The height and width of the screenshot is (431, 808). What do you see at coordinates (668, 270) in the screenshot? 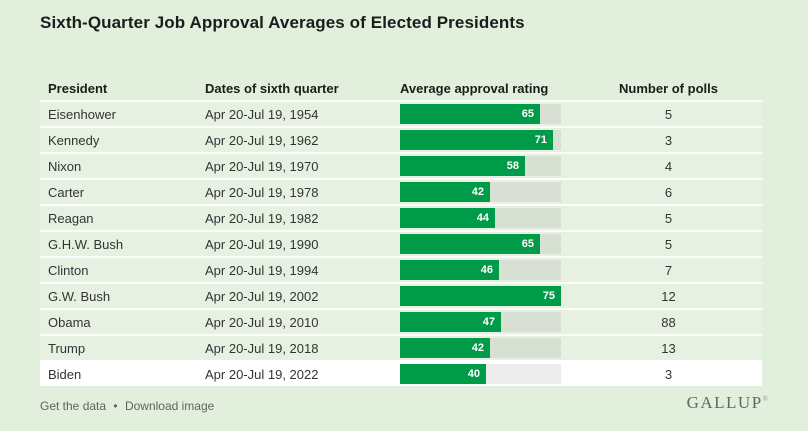
I see `polls-cell: 7` at bounding box center [668, 270].